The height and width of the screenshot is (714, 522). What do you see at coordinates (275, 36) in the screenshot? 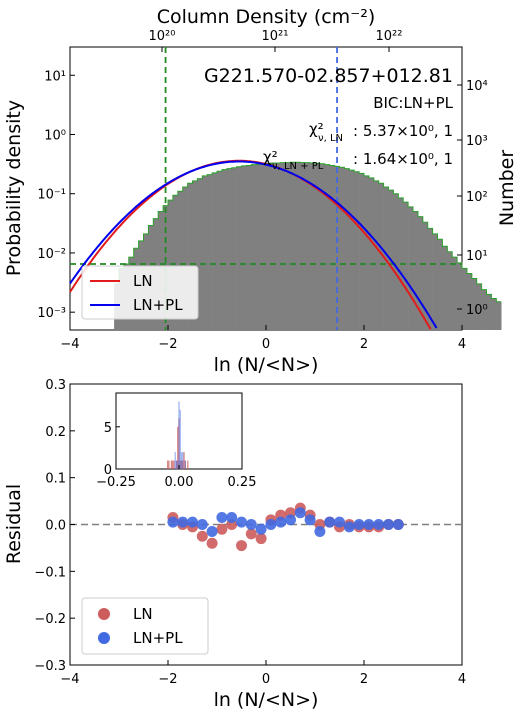
I see `top-x-tick-label: 10²¹` at bounding box center [275, 36].